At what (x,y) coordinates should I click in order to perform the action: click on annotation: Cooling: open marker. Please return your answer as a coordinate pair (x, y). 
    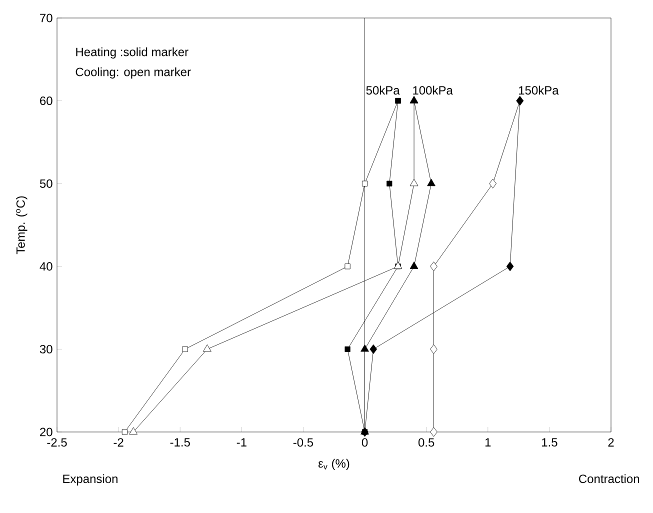
    Looking at the image, I should click on (133, 73).